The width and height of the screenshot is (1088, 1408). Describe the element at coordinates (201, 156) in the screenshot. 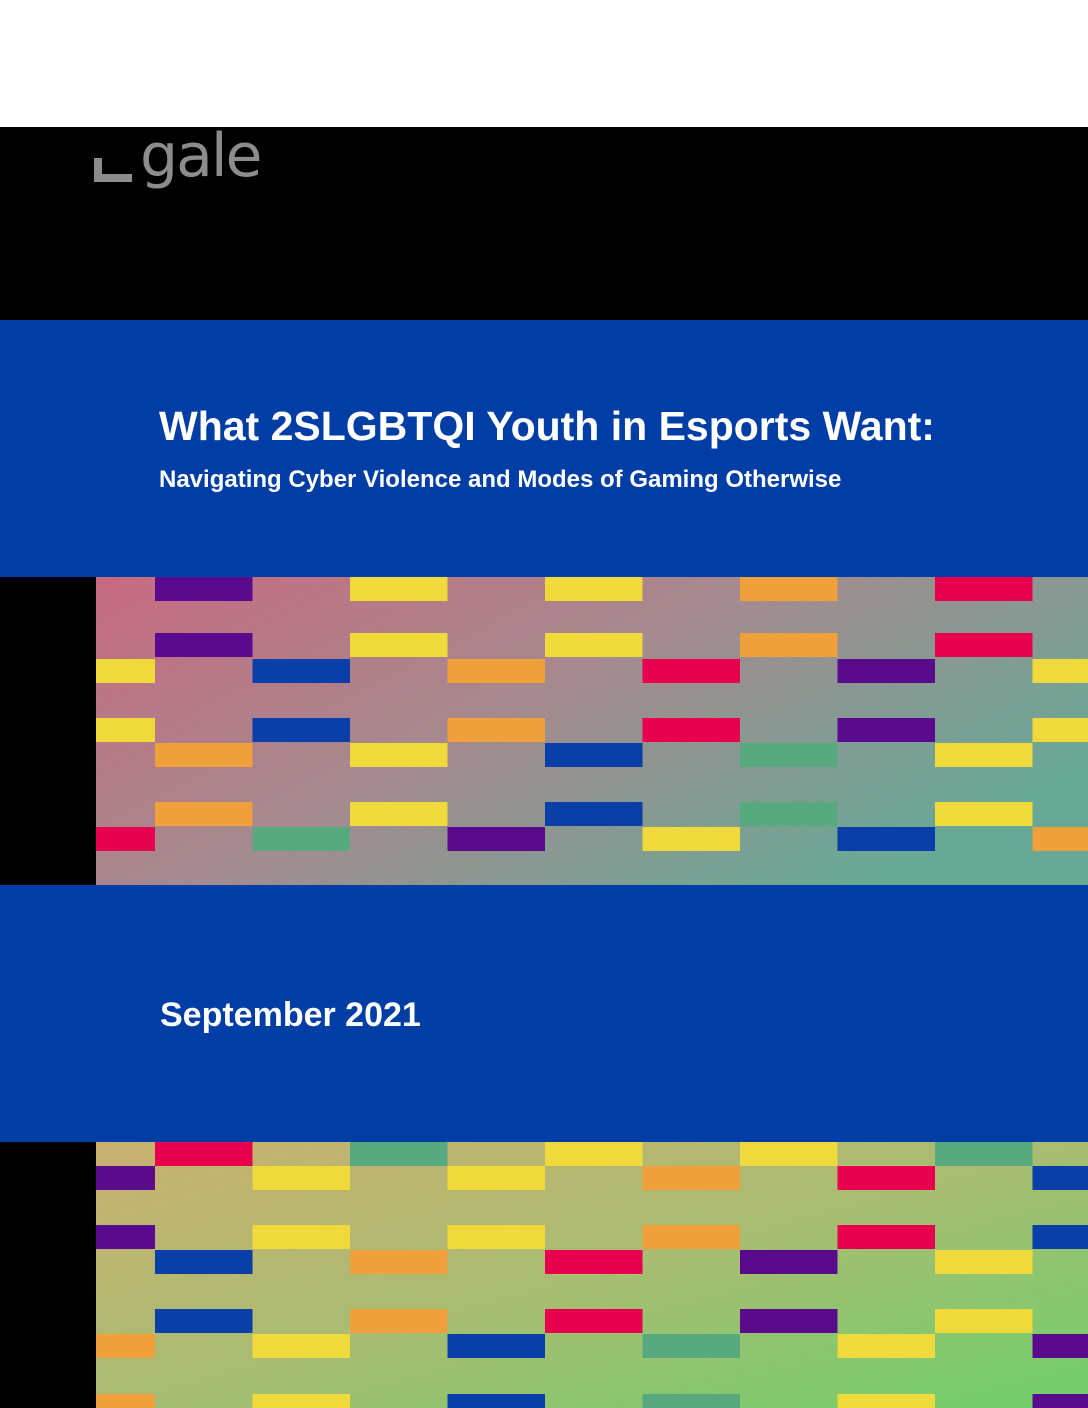

I see `logo-wordmark: gale` at that location.